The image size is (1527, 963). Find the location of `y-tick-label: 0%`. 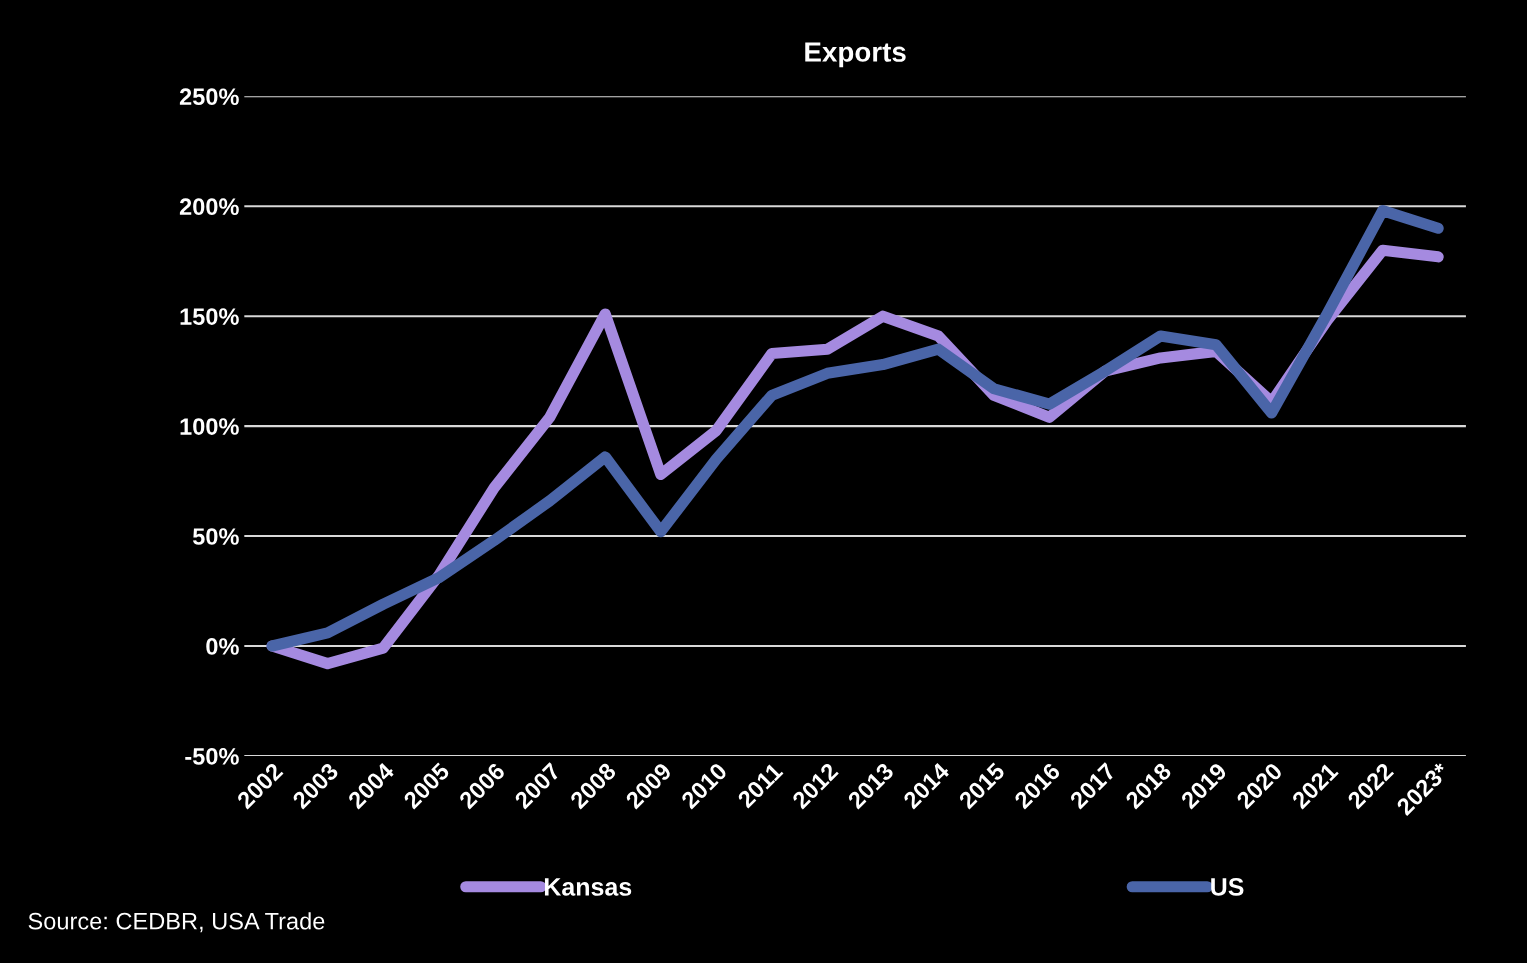

y-tick-label: 0% is located at coordinates (222, 646).